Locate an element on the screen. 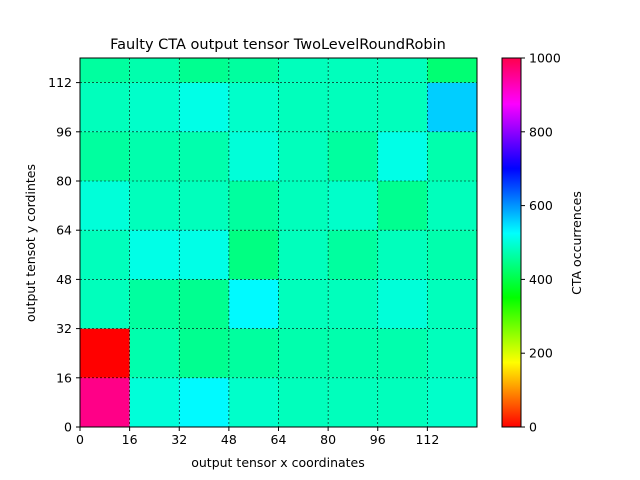  y-tick-label: 112 is located at coordinates (60, 82).